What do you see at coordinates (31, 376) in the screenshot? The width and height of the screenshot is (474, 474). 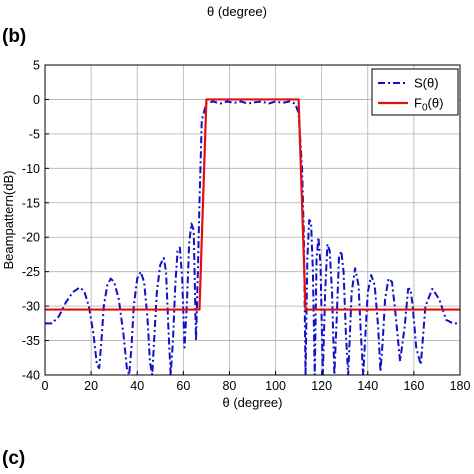 I see `y-tick-label: -40` at bounding box center [31, 376].